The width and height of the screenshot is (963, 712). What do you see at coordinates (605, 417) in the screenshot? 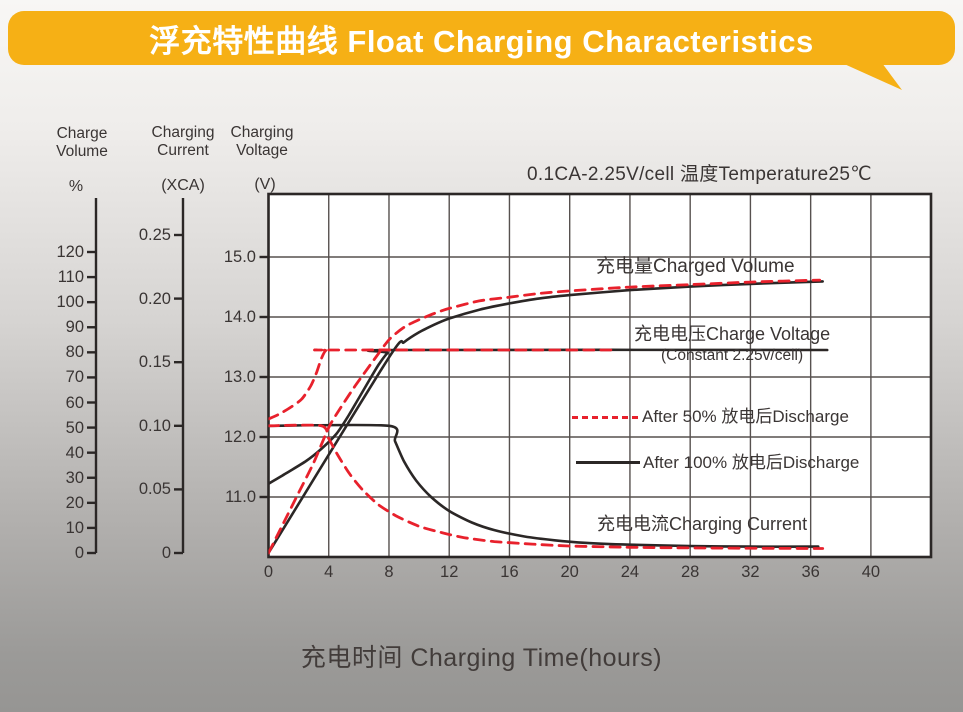
I see `legend-50-line-sample` at bounding box center [605, 417].